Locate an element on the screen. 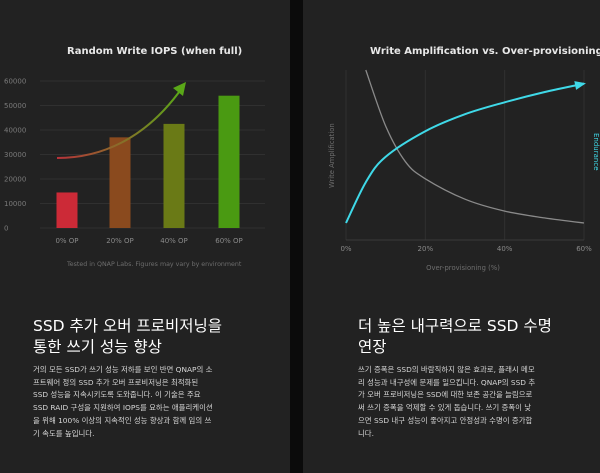 This screenshot has width=600, height=473. line-x-tick-label: 0% is located at coordinates (345, 249).